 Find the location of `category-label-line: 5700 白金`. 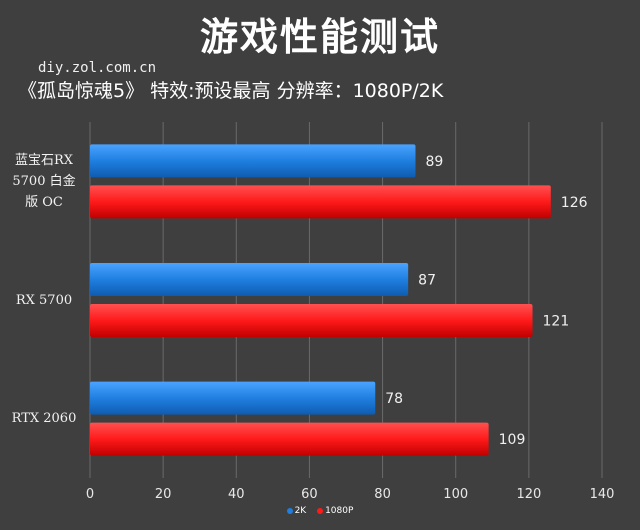

category-label-line: 5700 白金 is located at coordinates (44, 181).